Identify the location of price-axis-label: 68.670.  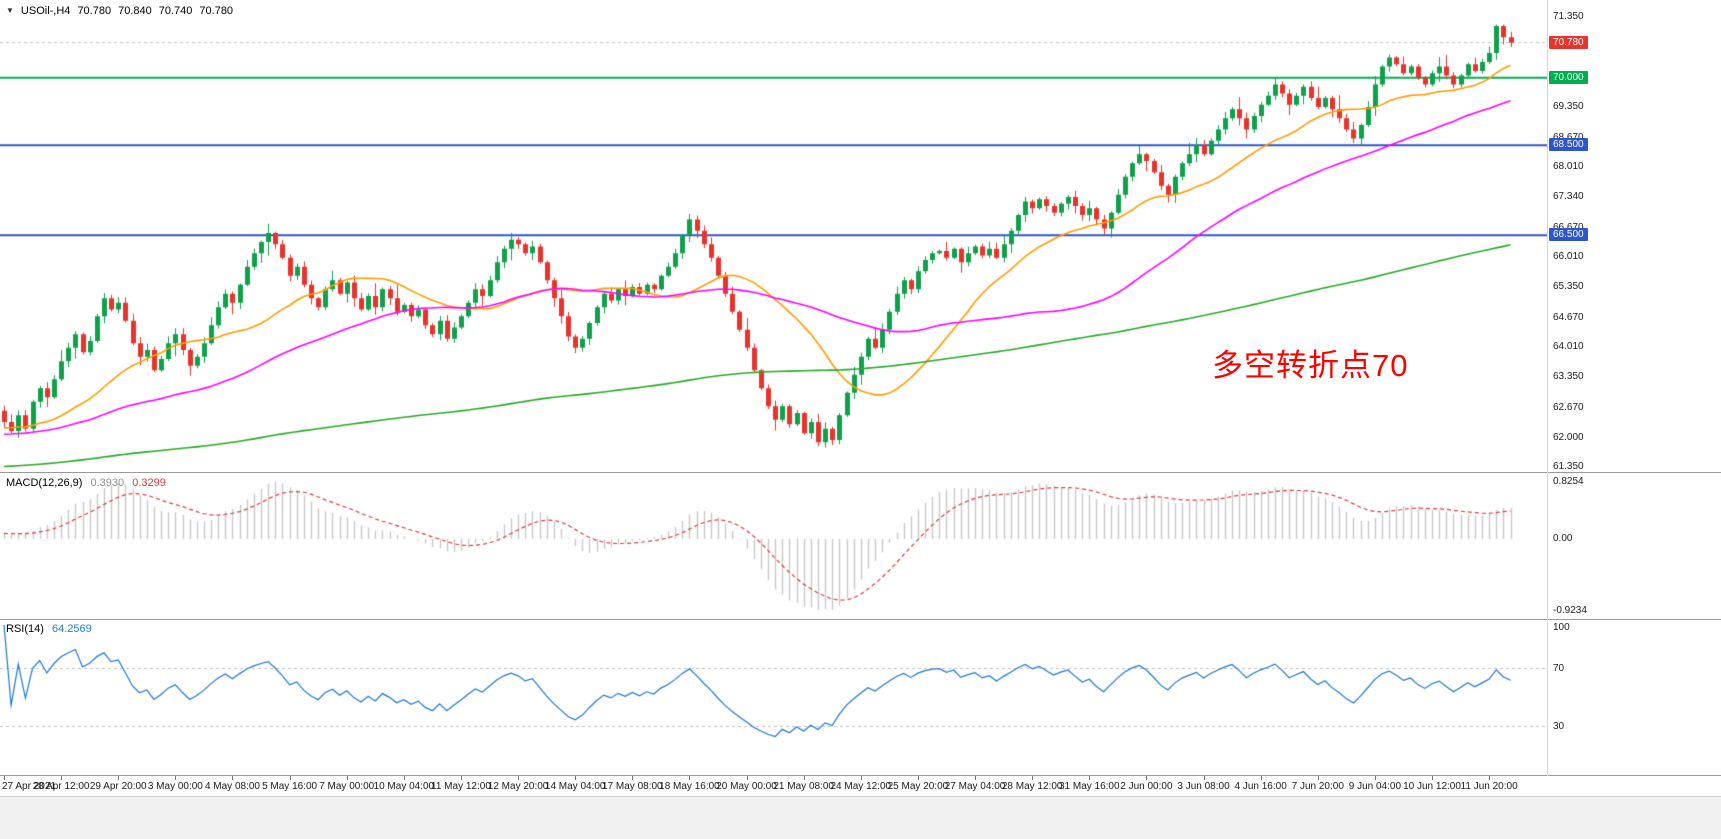
(1568, 137).